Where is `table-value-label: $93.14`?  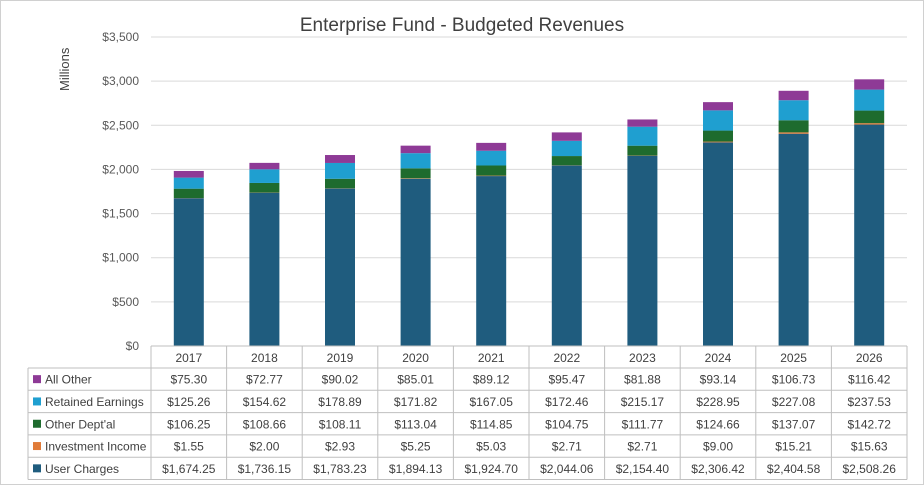 table-value-label: $93.14 is located at coordinates (718, 380).